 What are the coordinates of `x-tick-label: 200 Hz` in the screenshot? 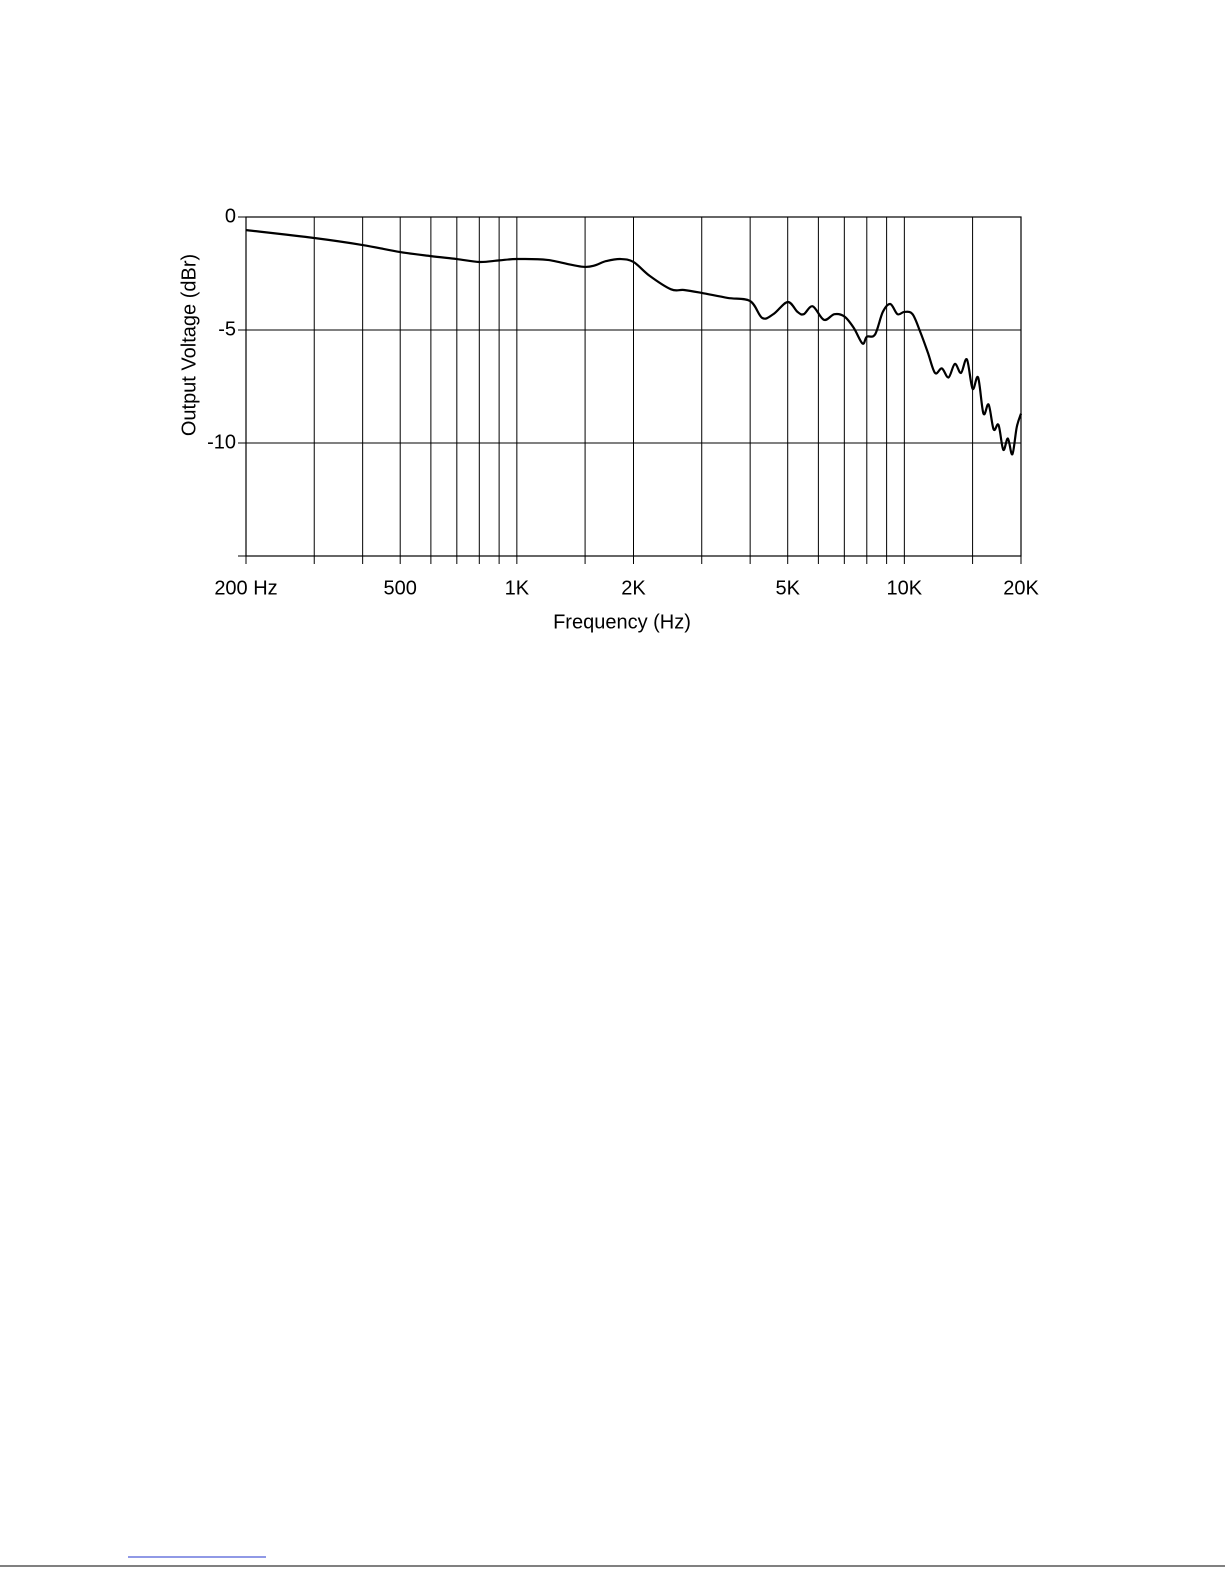 It's located at (245, 588).